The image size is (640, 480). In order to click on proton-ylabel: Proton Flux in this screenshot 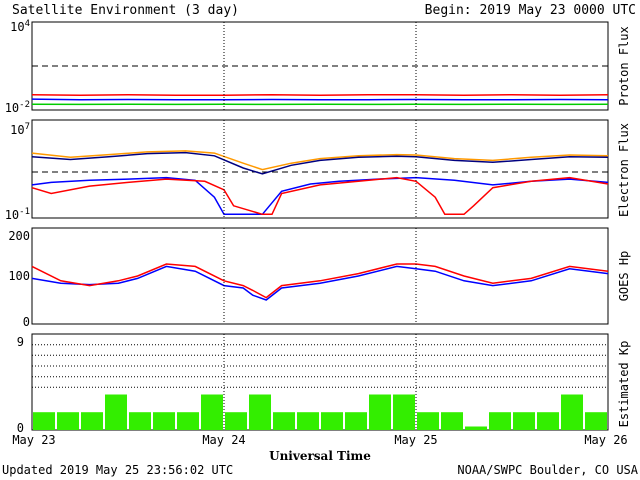, I will do `click(624, 65)`.